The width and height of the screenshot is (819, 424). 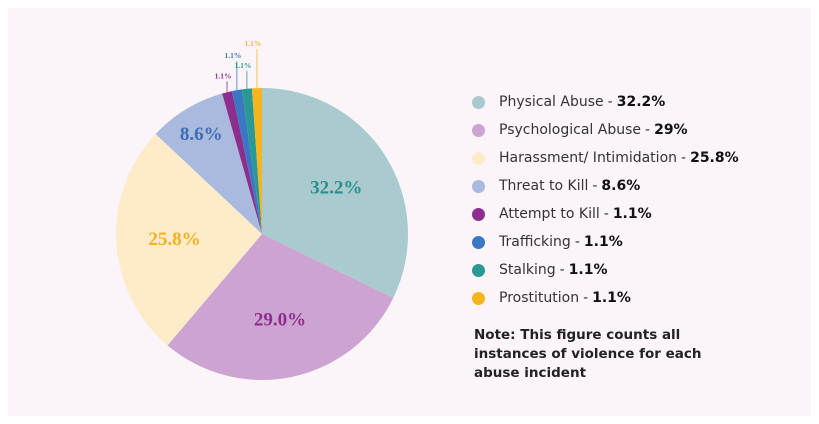 I want to click on legend-entry: Harassment/ Intimidation -25.8%, so click(x=605, y=158).